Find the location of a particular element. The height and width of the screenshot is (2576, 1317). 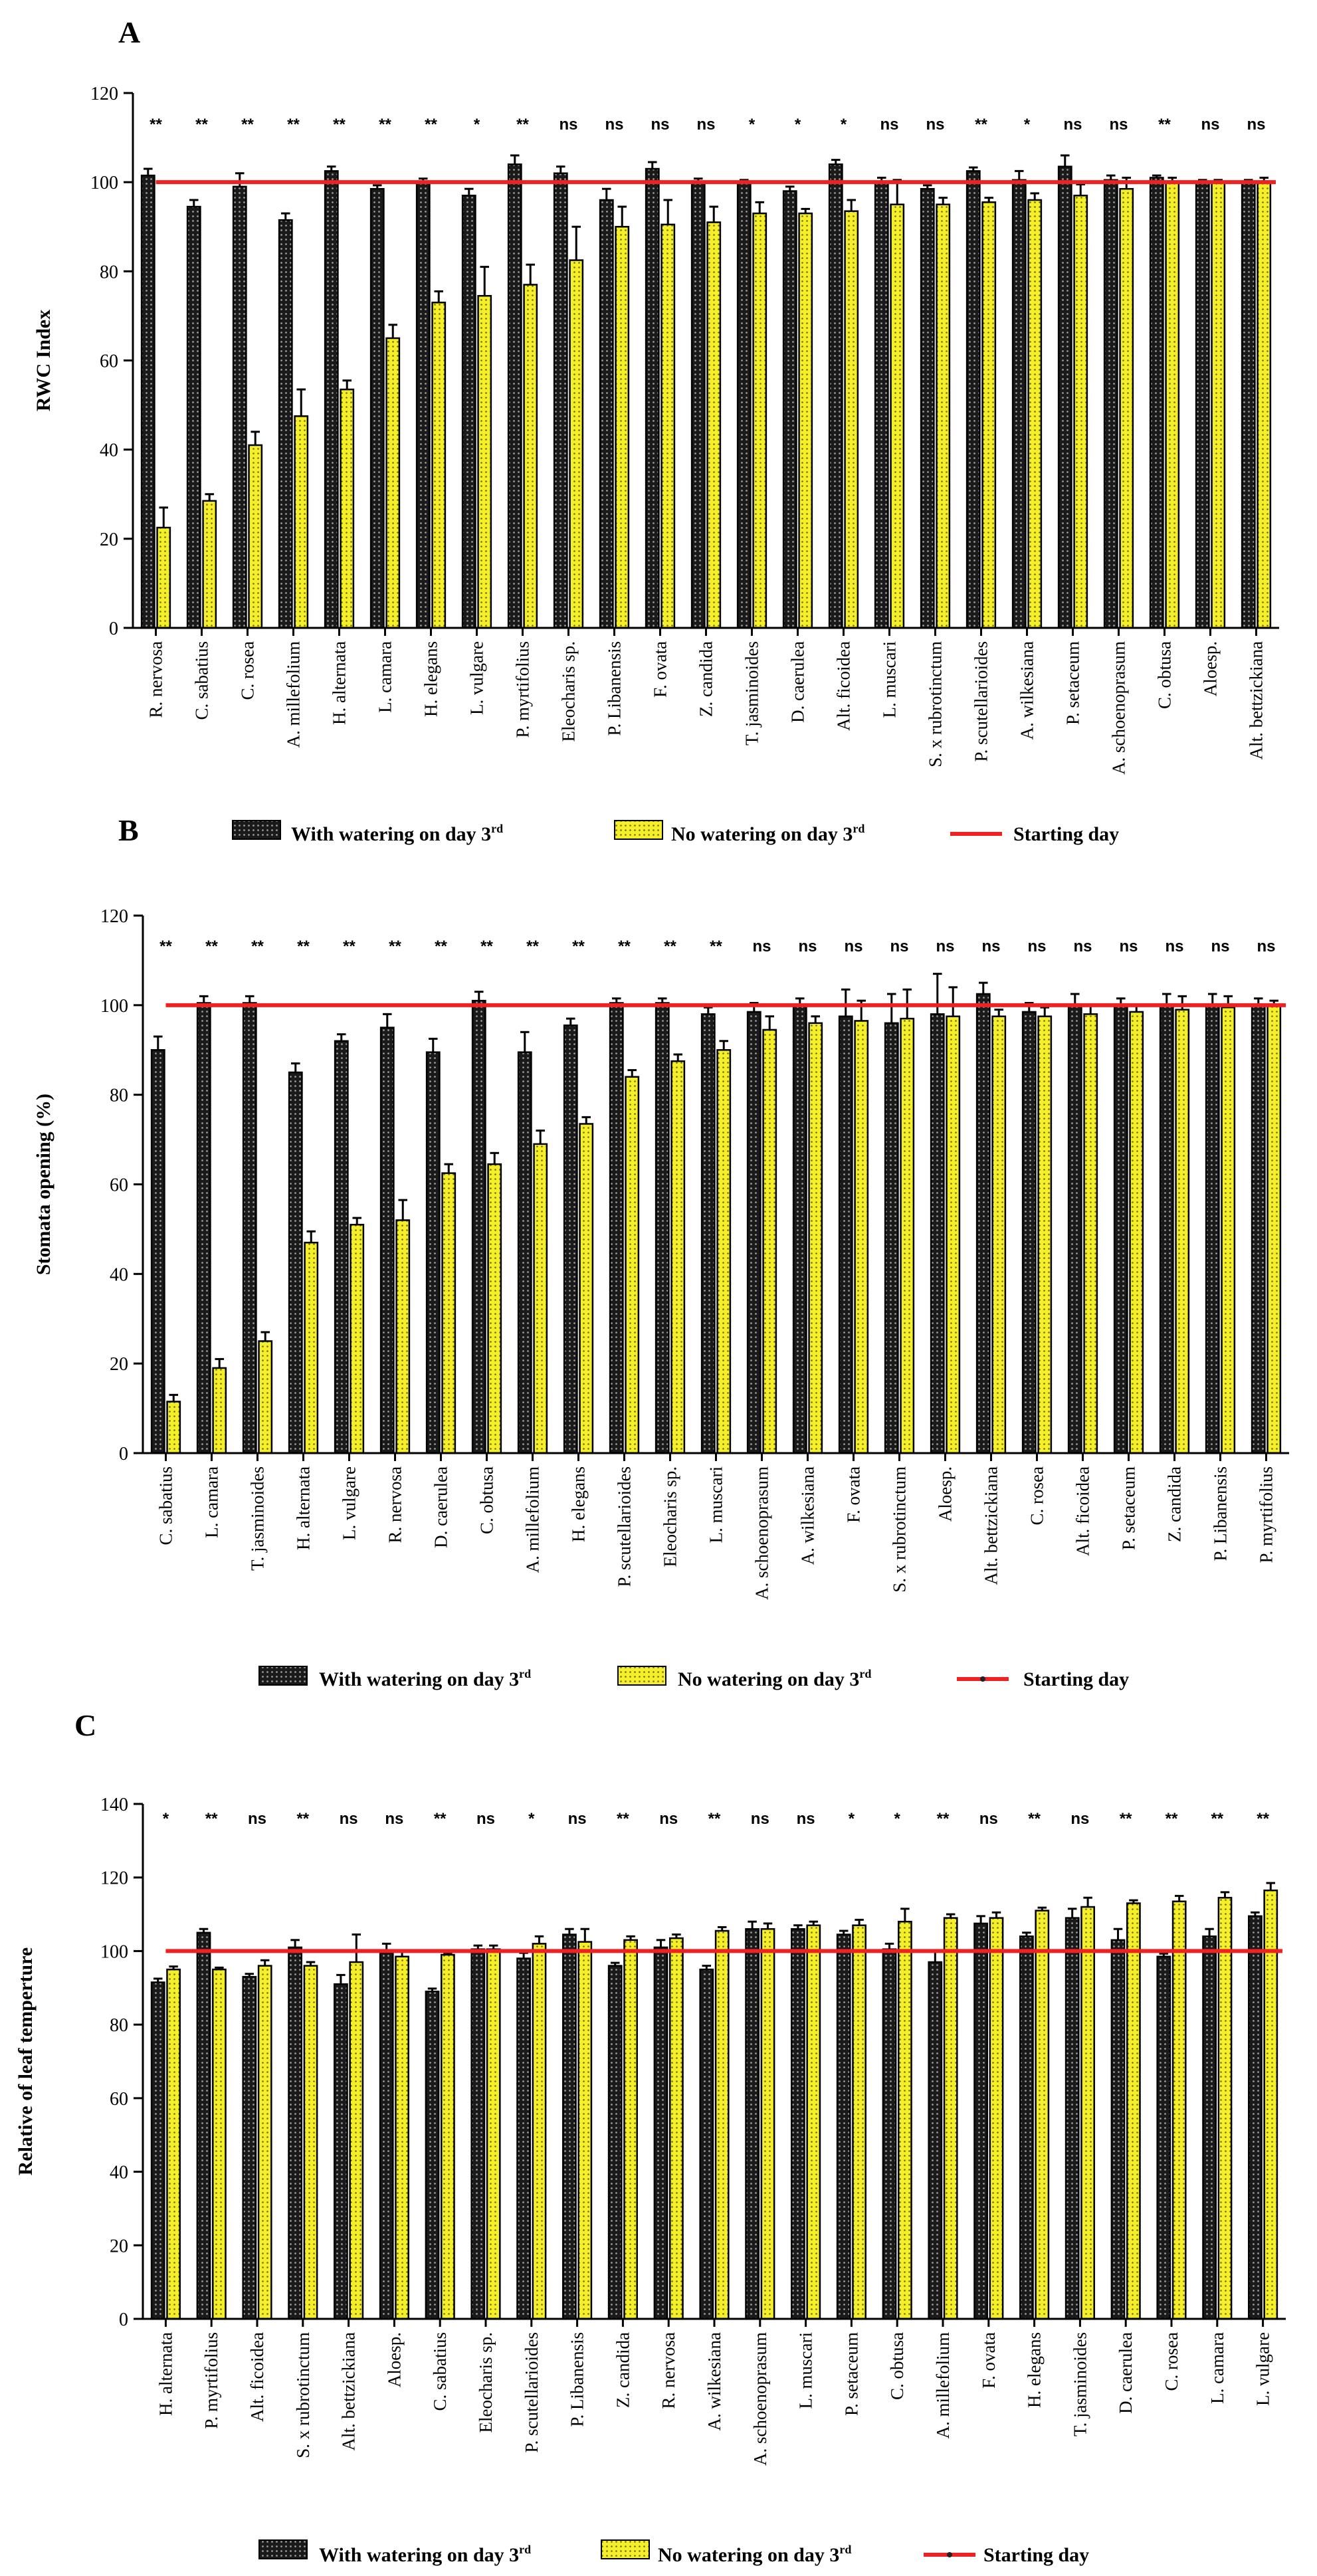

significance-label: * is located at coordinates (166, 1819).